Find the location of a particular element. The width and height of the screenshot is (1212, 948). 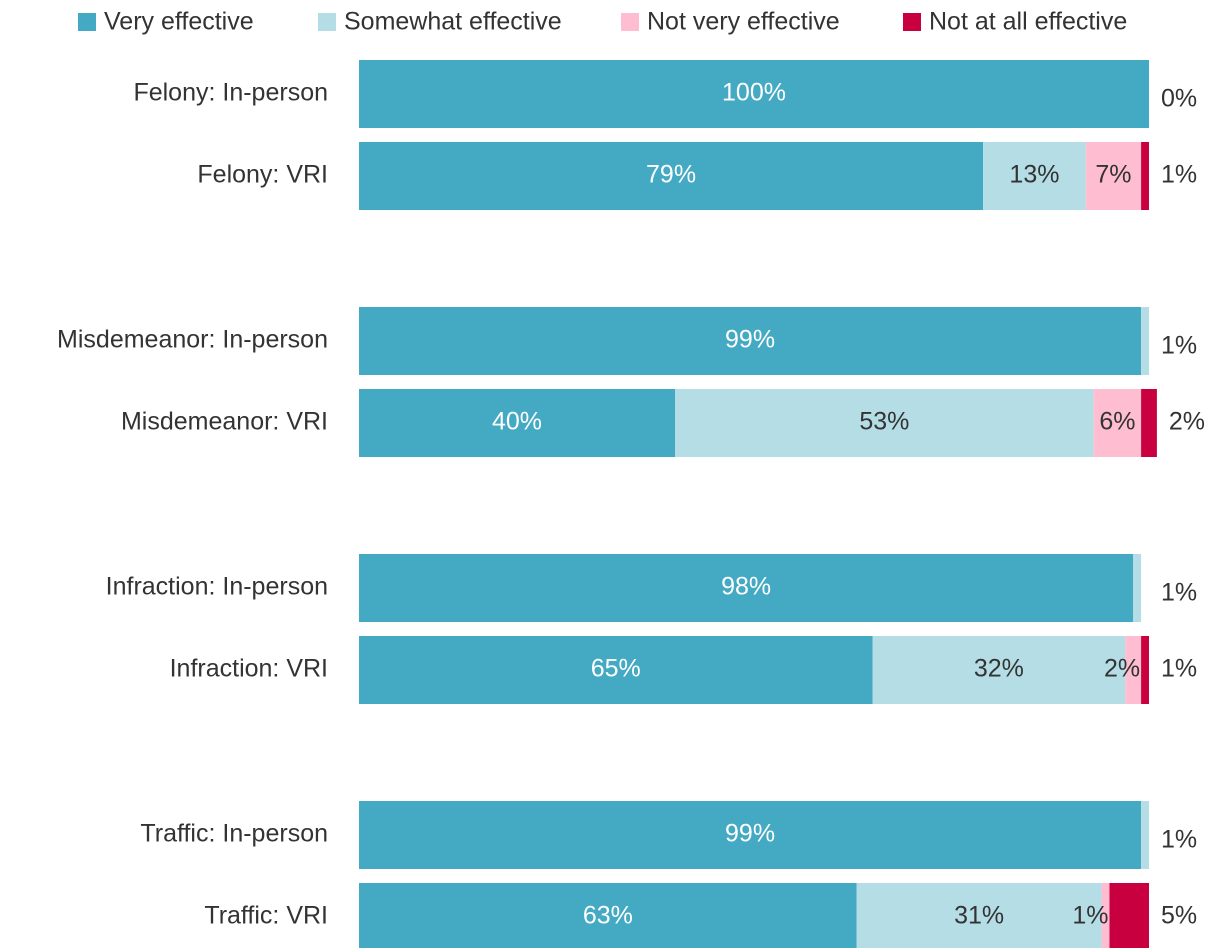

value-label: 32% is located at coordinates (999, 669).